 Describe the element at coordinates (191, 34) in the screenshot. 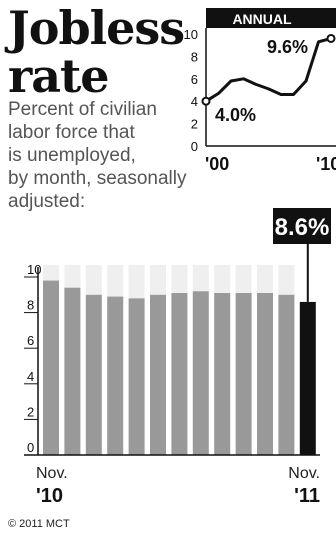

I see `annual-y-tick-label: 10` at that location.